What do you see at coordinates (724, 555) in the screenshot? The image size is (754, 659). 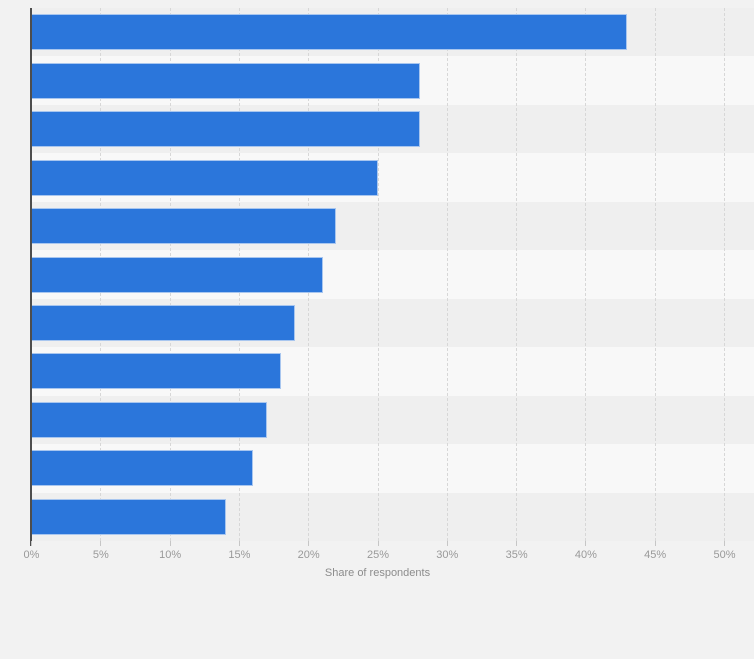 I see `tick-label: 50%` at bounding box center [724, 555].